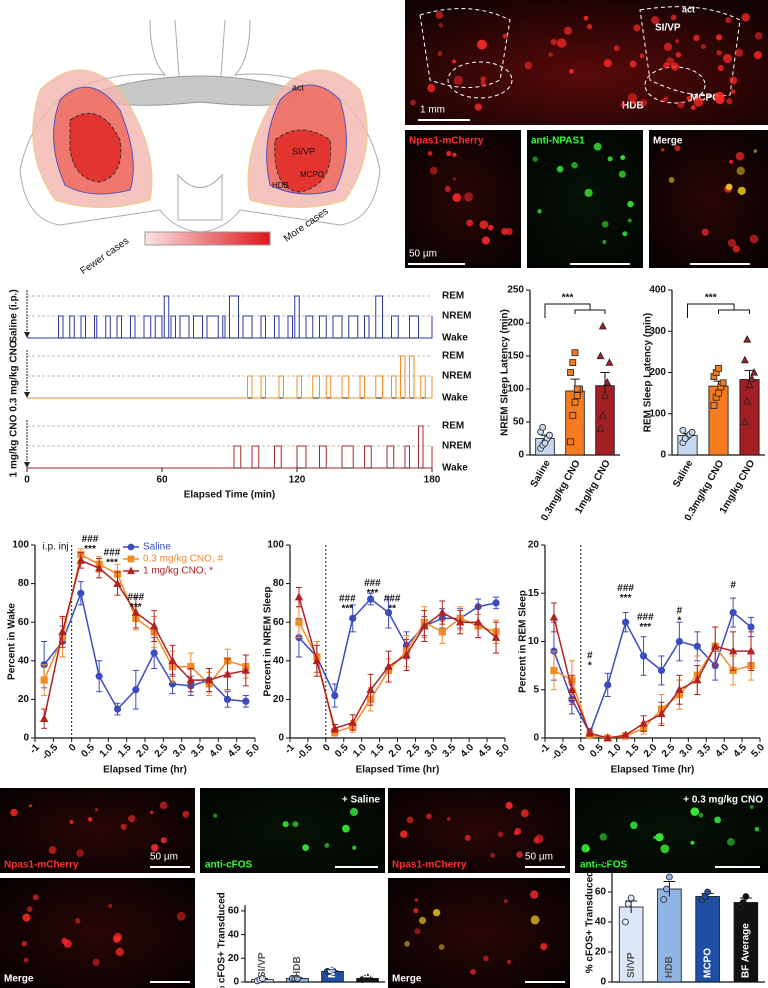 This screenshot has width=768, height=988. What do you see at coordinates (468, 751) in the screenshot?
I see `x-tick-label: 4.0` at bounding box center [468, 751].